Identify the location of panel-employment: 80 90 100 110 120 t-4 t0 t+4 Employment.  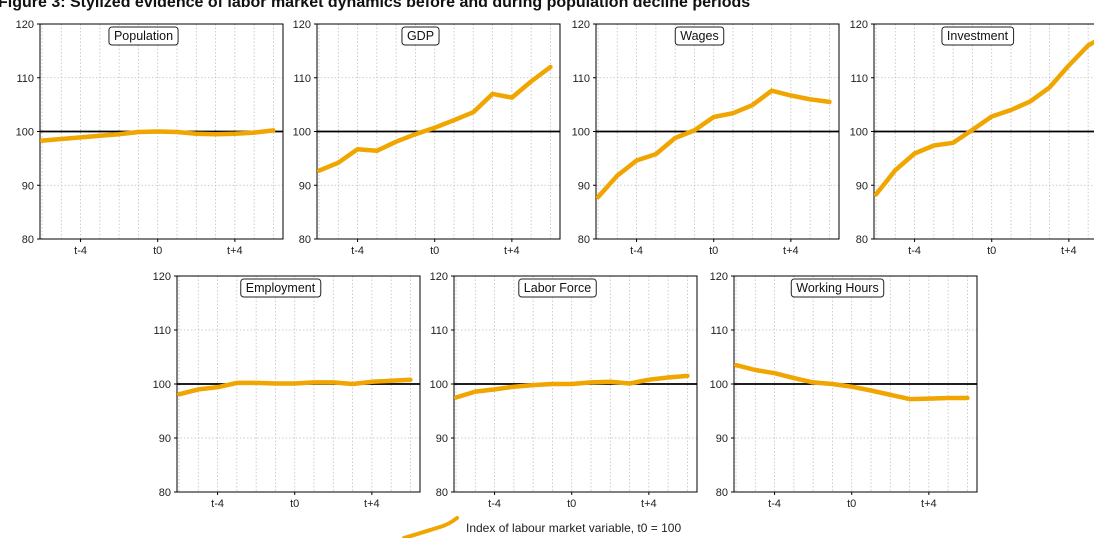
(287, 390).